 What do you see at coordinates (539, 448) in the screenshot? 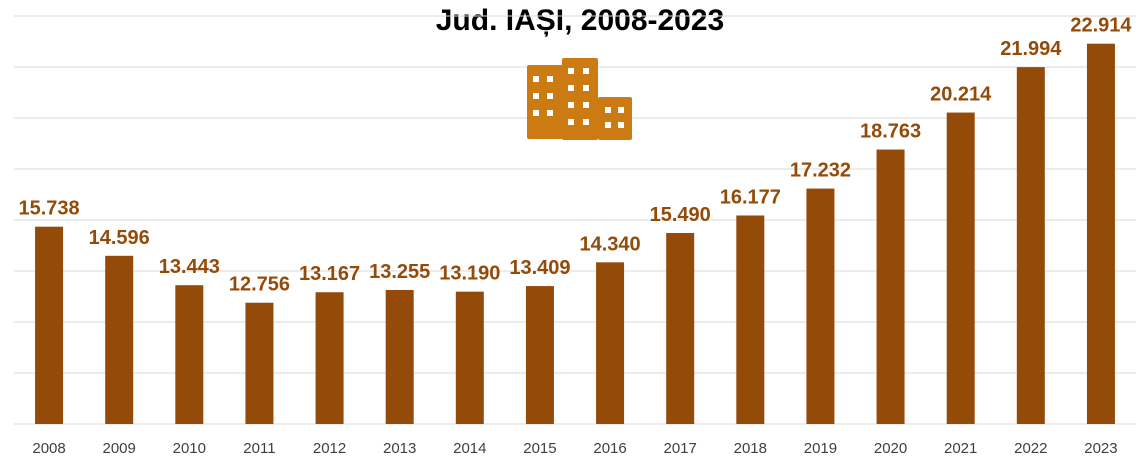
I see `x-tick-label-2015: 2015` at bounding box center [539, 448].